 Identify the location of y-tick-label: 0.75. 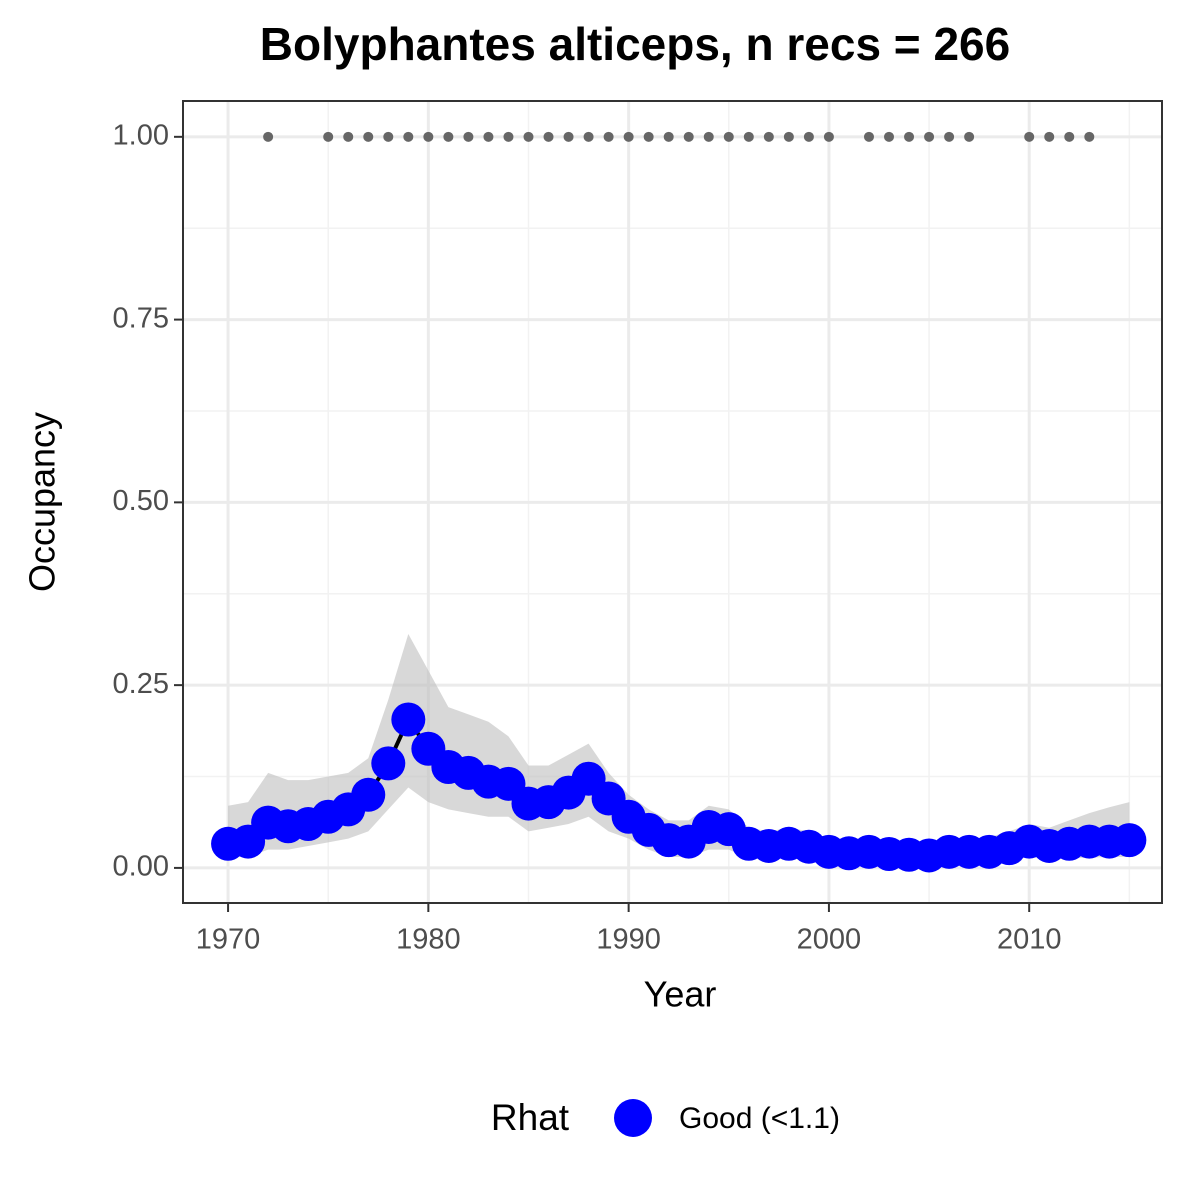
(141, 318).